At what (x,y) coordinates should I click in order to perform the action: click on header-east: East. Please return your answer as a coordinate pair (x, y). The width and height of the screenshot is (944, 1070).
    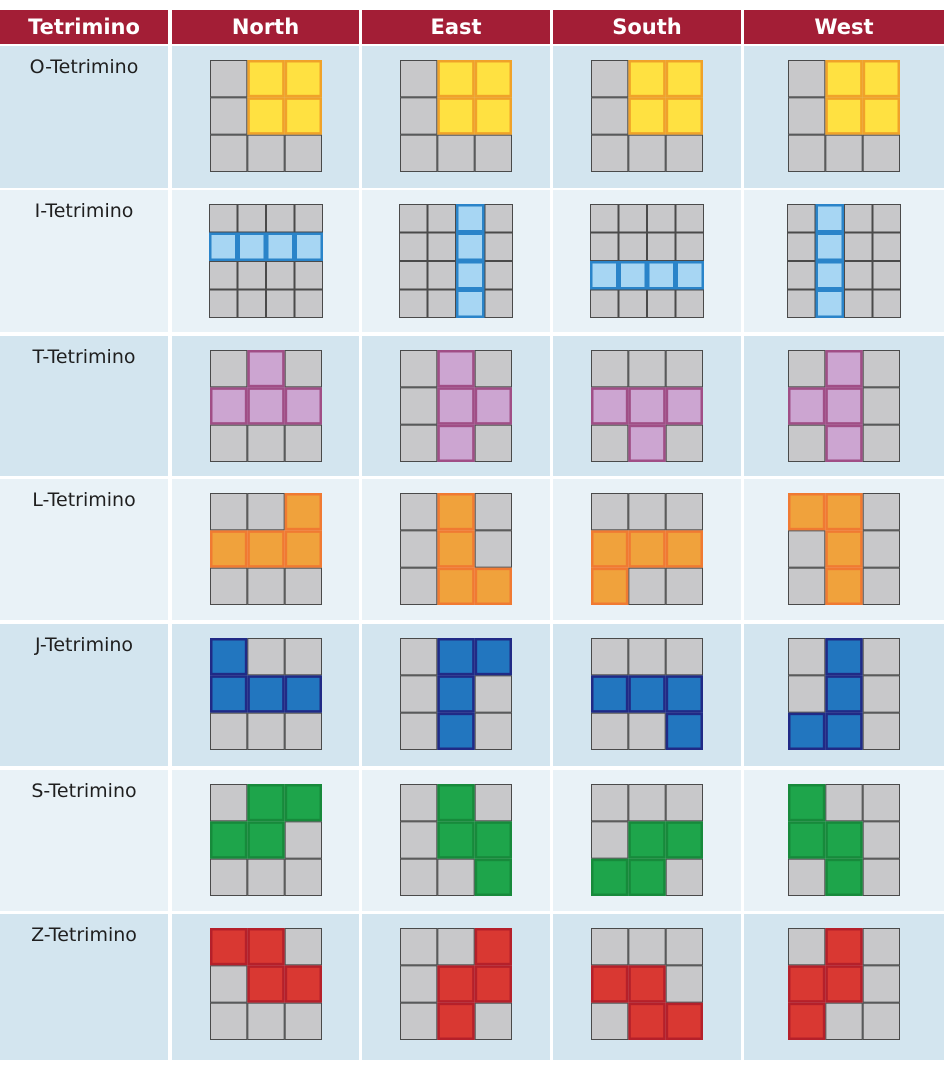
    Looking at the image, I should click on (456, 27).